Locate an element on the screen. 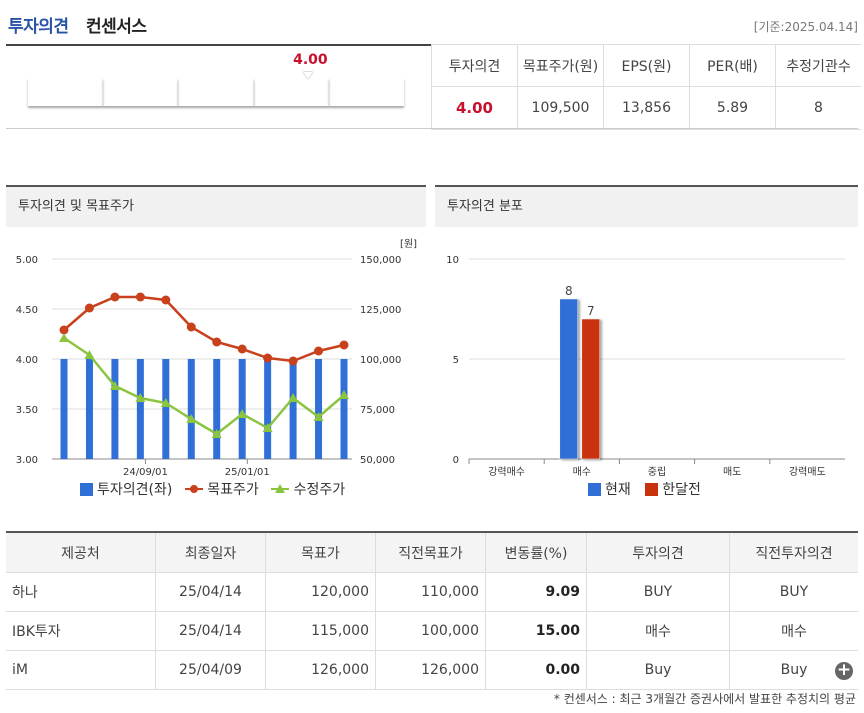 The image size is (864, 713). summary-header: 목표주가(원) is located at coordinates (560, 65).